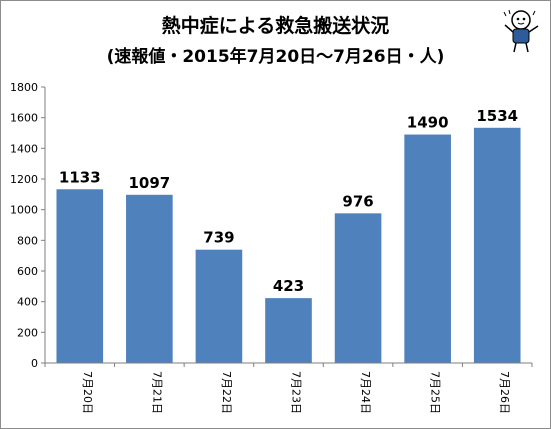 The image size is (551, 429). What do you see at coordinates (80, 177) in the screenshot?
I see `data-label: 1133` at bounding box center [80, 177].